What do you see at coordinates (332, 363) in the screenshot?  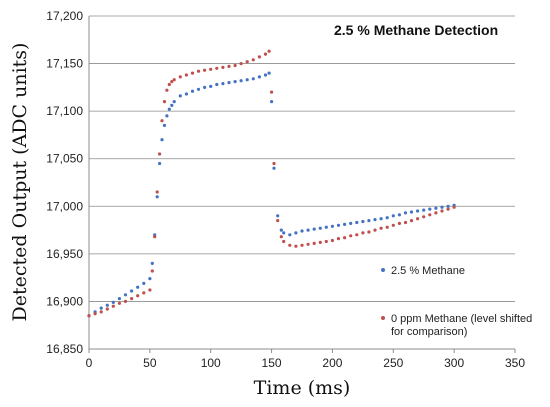 I see `x-tick-label: 200` at bounding box center [332, 363].